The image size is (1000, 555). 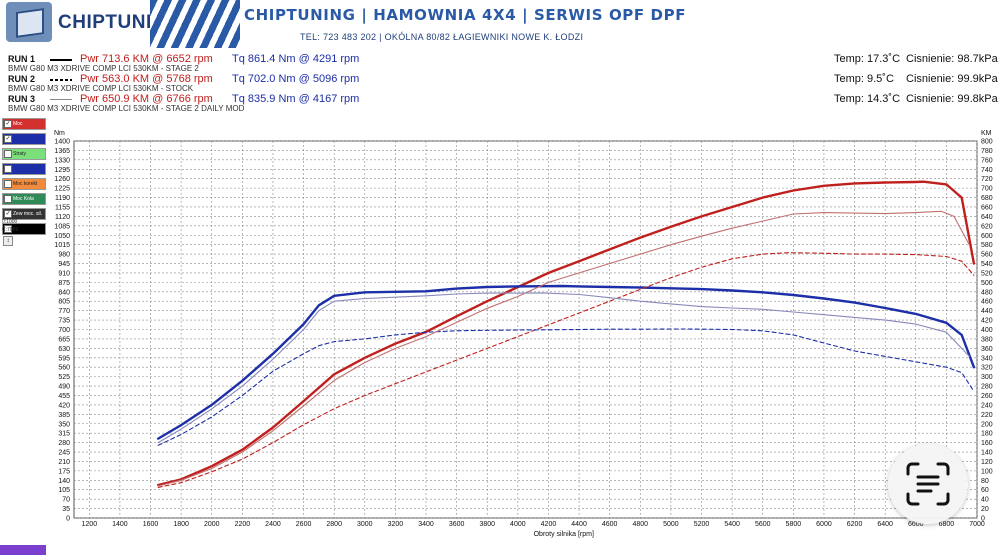 I want to click on x-tick-label: 3600, so click(x=457, y=524).